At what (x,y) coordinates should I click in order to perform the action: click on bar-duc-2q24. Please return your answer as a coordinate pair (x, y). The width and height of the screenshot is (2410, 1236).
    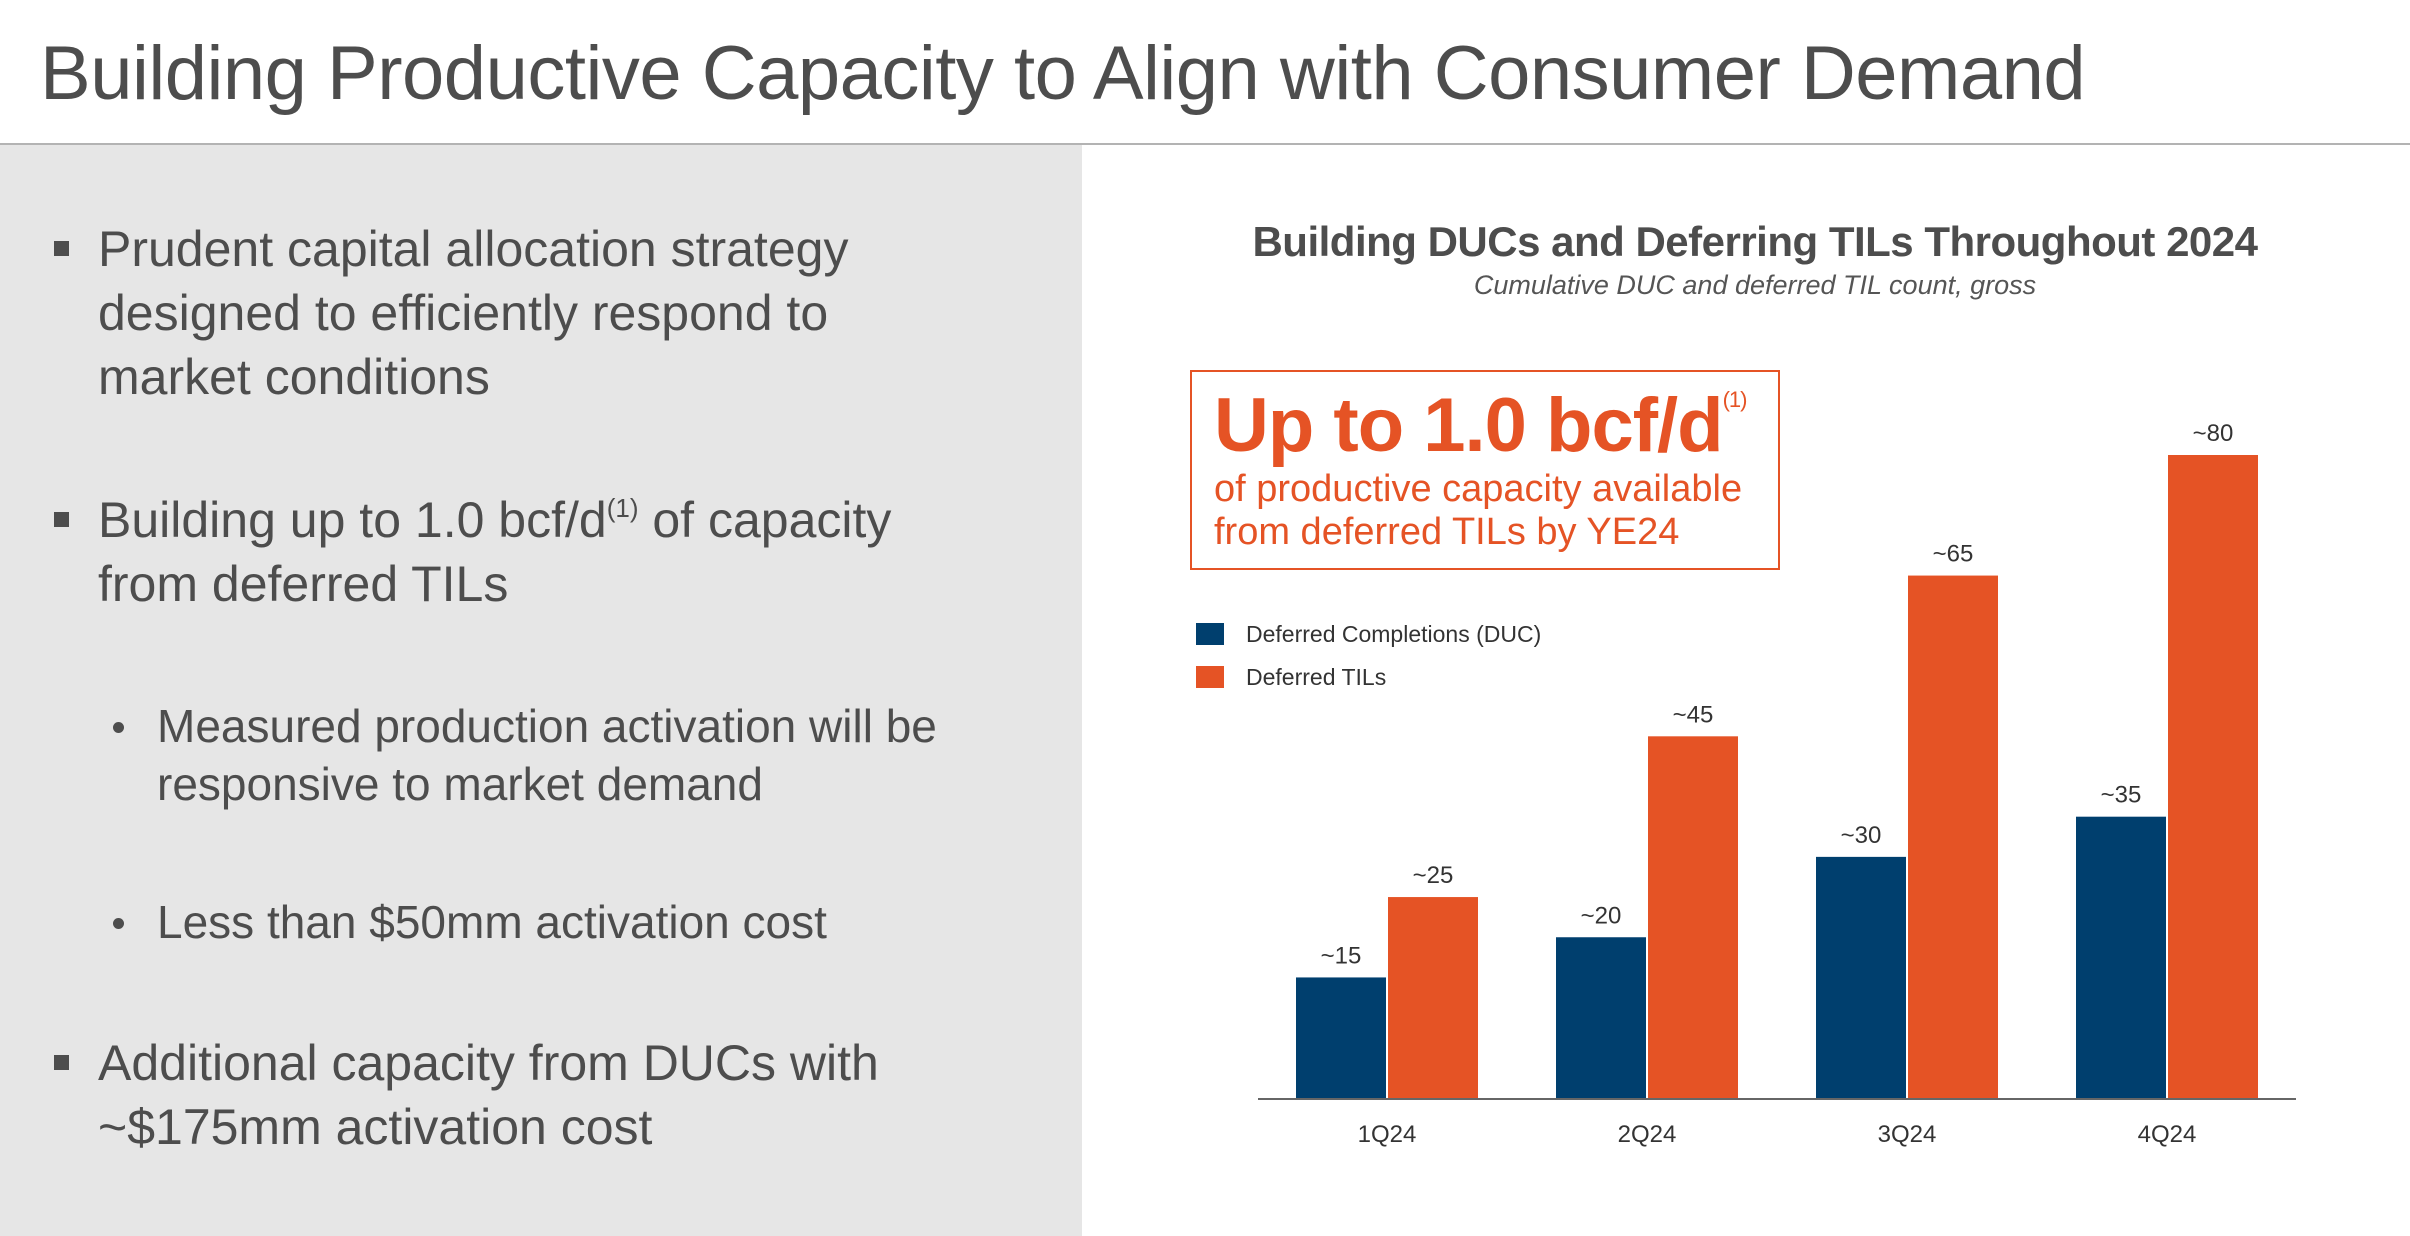
    Looking at the image, I should click on (1601, 1017).